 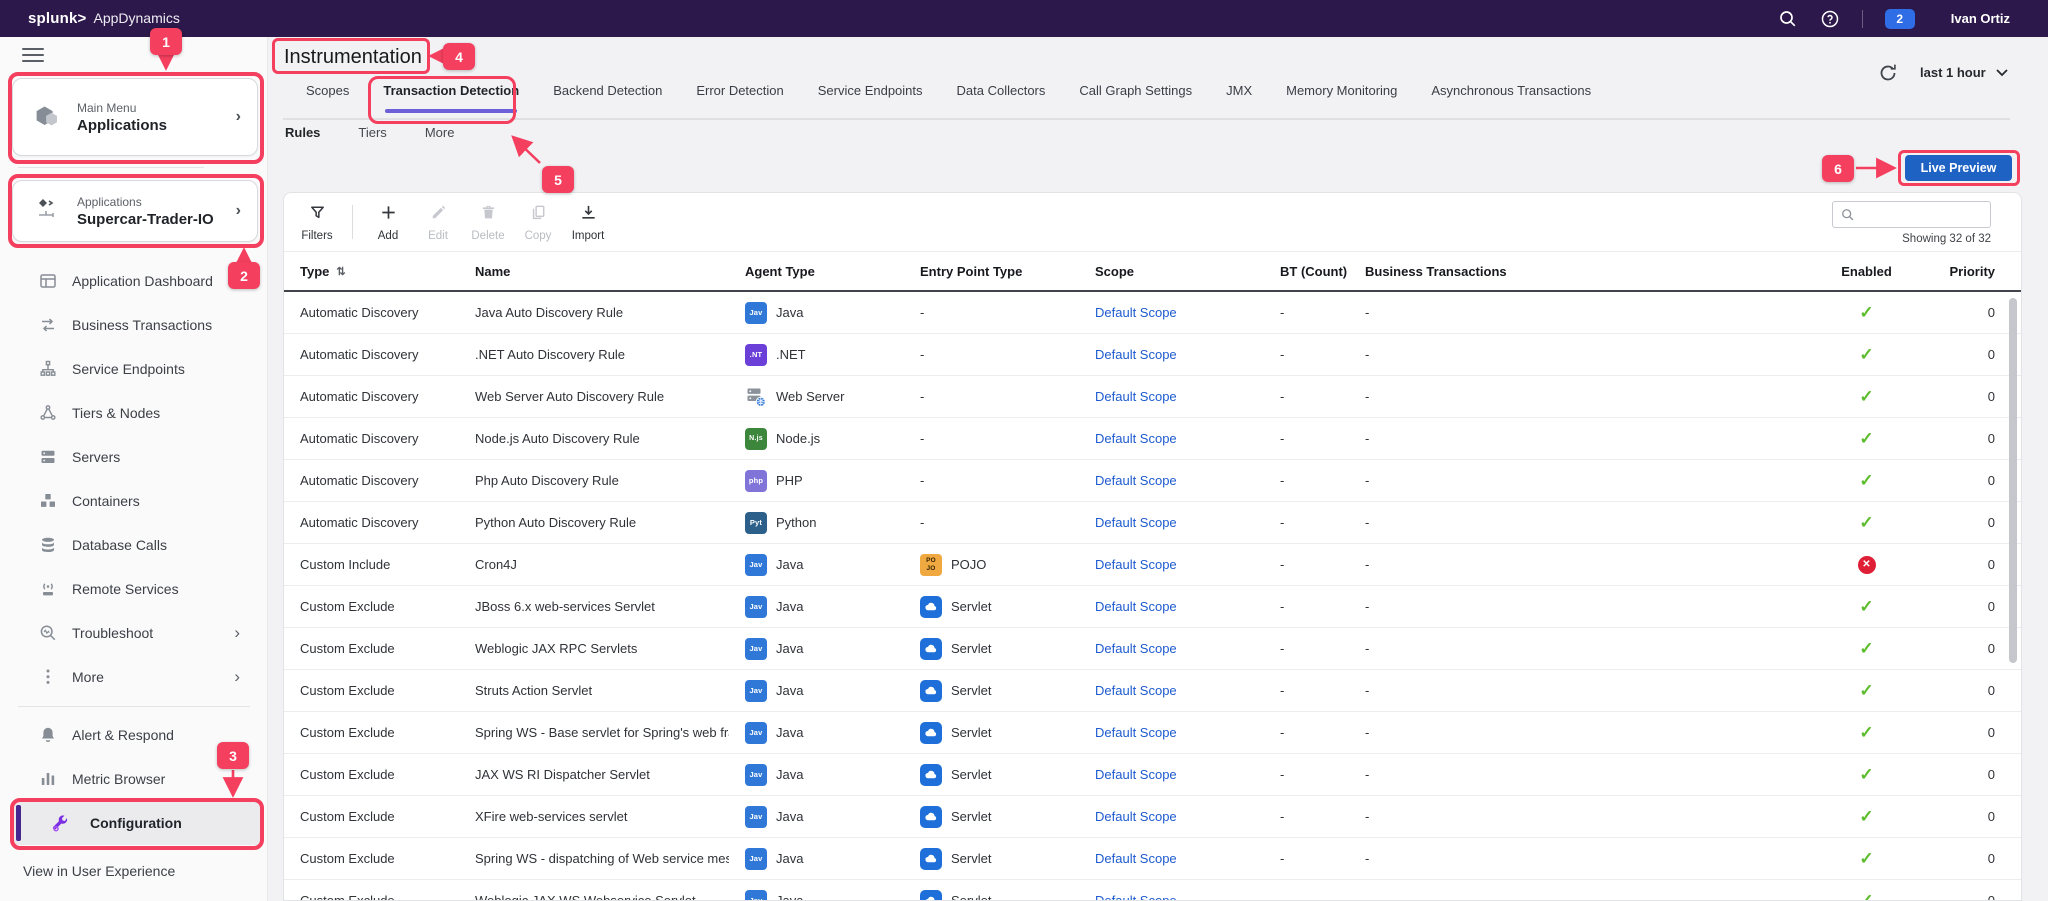 What do you see at coordinates (134, 589) in the screenshot?
I see `sidebar-item-remote-services: Remote Services ›` at bounding box center [134, 589].